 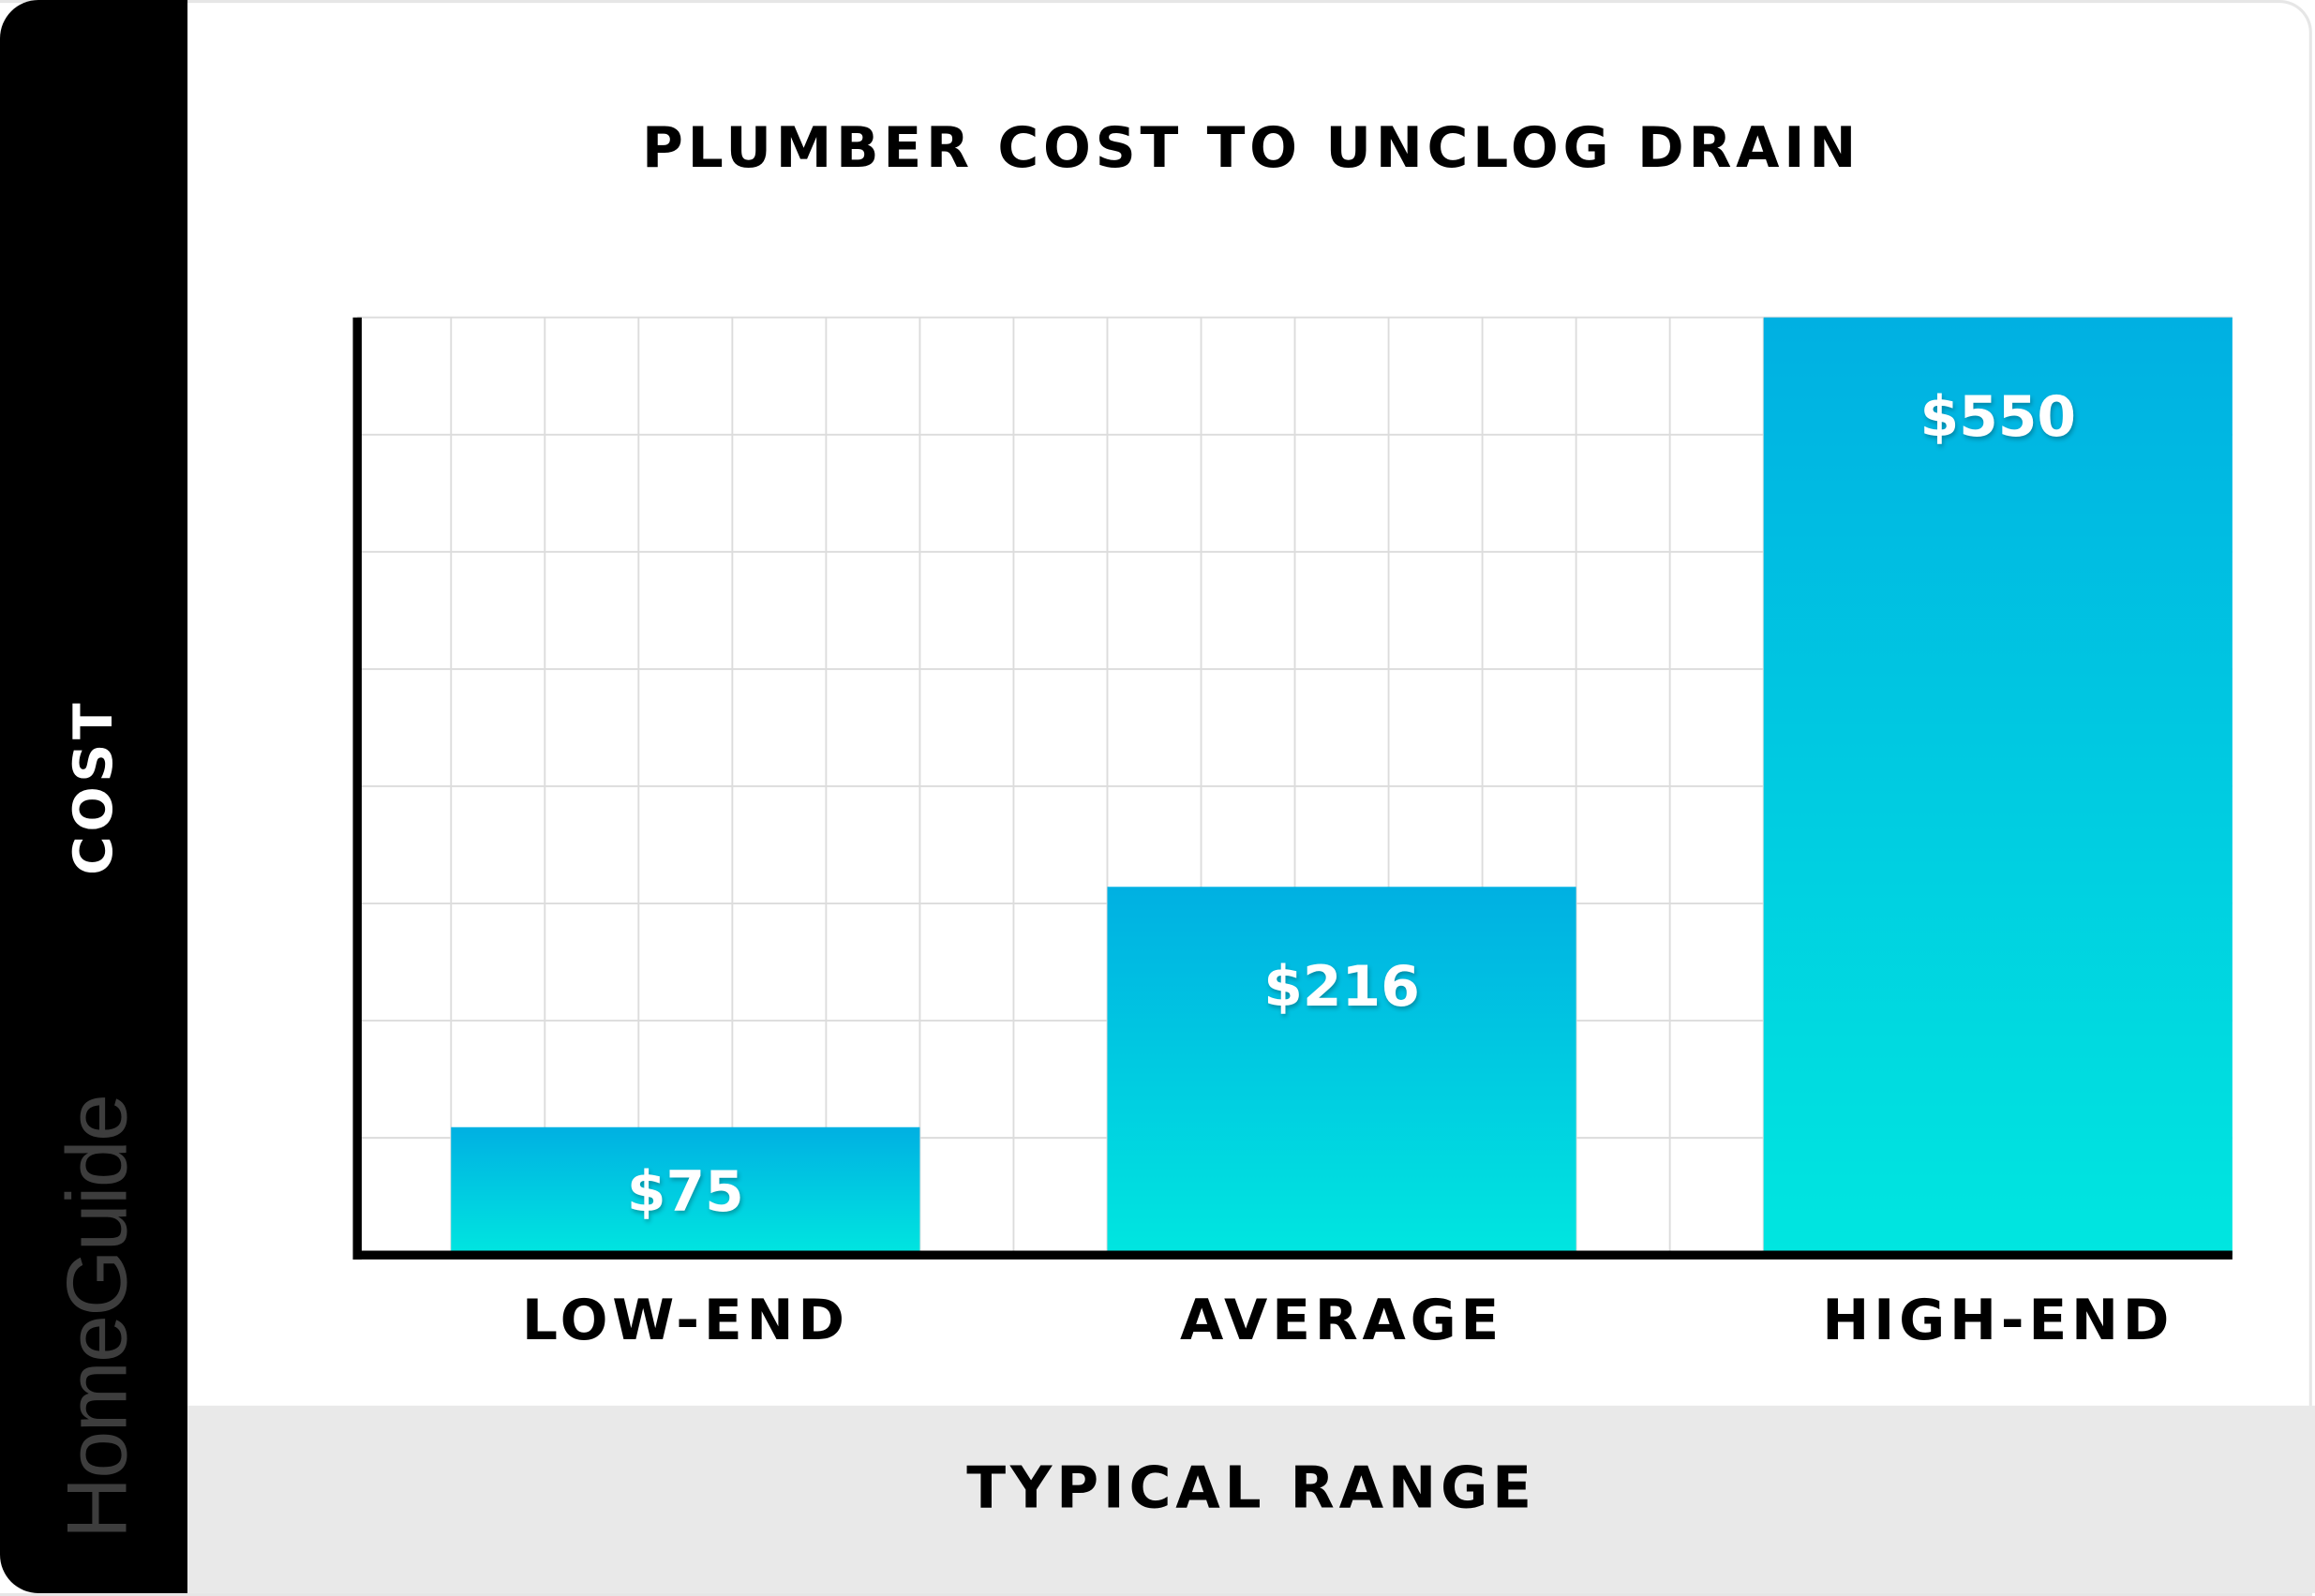 What do you see at coordinates (1342, 1320) in the screenshot?
I see `x-tick-label-average: AVERAGE` at bounding box center [1342, 1320].